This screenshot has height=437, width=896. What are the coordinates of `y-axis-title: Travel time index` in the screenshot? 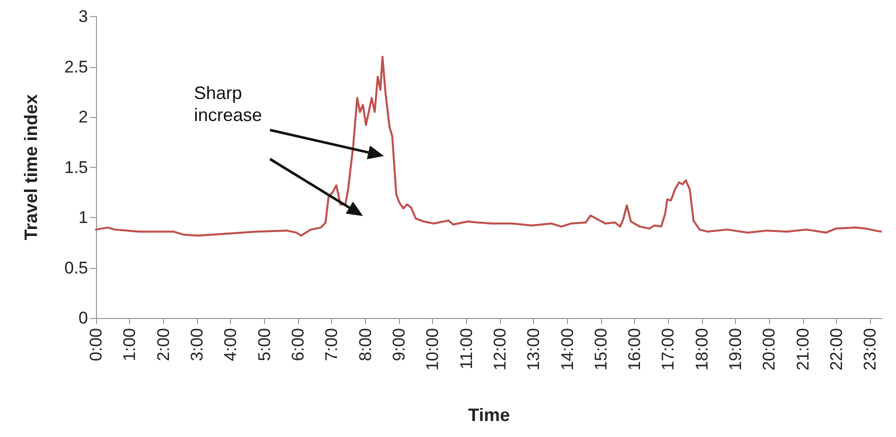 It's located at (31, 167).